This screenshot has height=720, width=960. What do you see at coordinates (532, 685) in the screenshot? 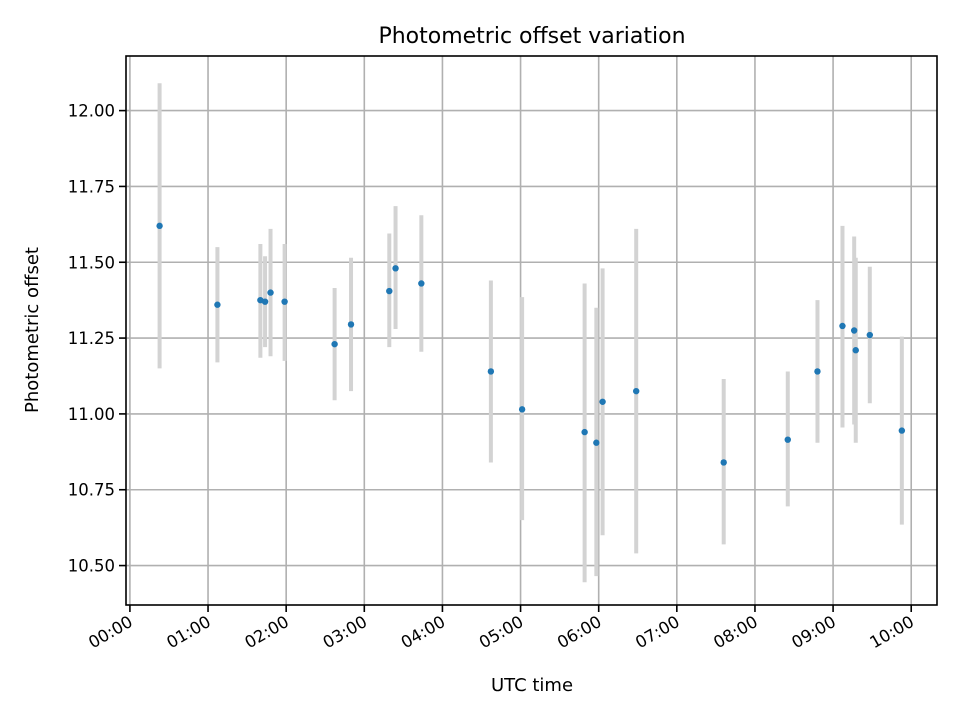
I see `x-axis-label: UTC time` at bounding box center [532, 685].